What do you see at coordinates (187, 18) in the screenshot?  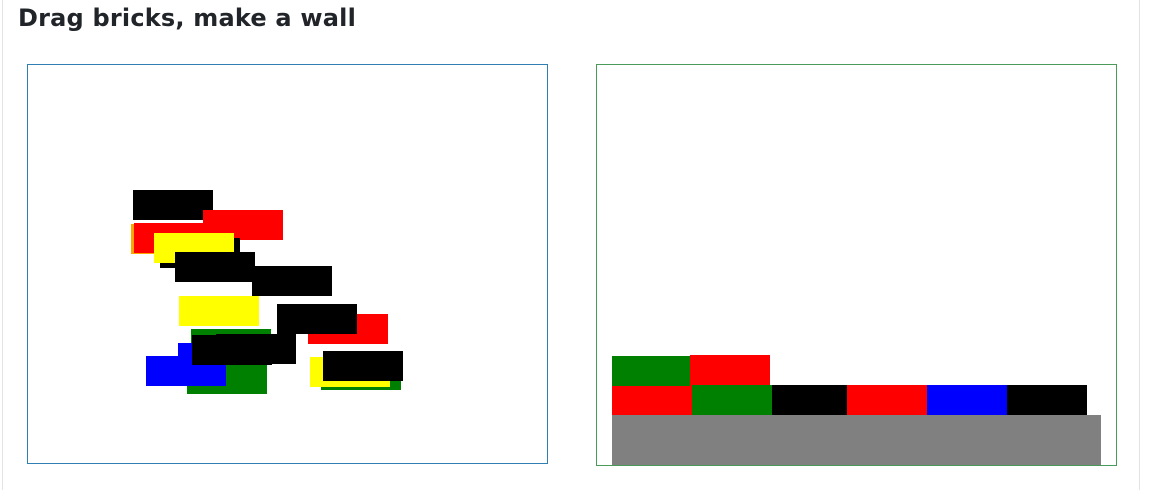 I see `page-title: Drag bricks, make a wall` at bounding box center [187, 18].